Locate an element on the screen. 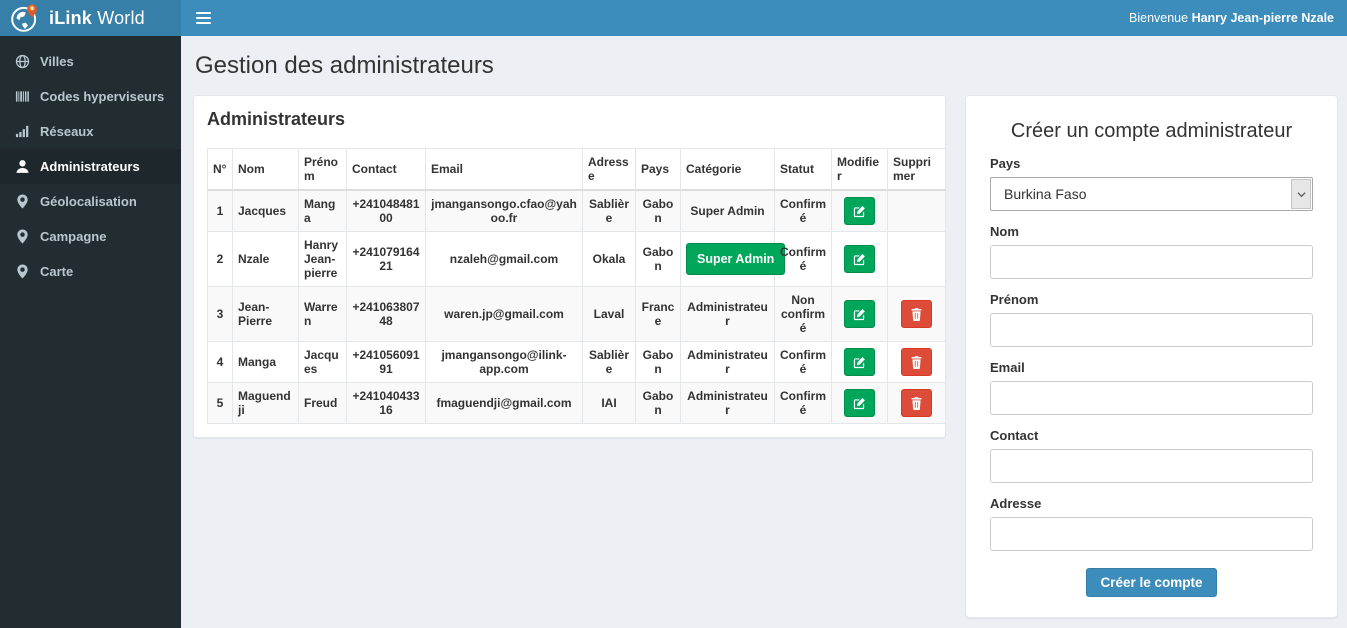 This screenshot has height=628, width=1347. col-header-categorie: Catégorie is located at coordinates (727, 169).